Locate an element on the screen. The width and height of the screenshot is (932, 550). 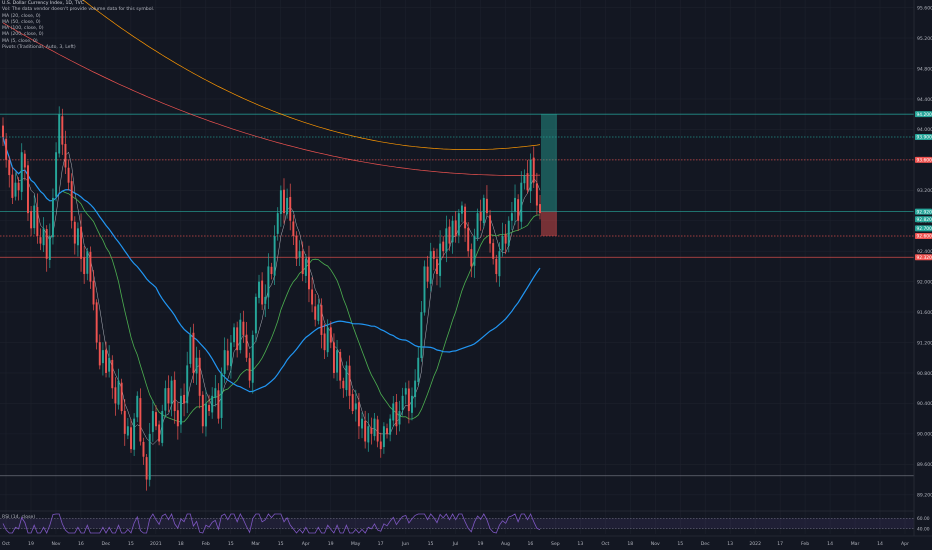
legend-line: MA (50, close, 0) is located at coordinates (21, 22).